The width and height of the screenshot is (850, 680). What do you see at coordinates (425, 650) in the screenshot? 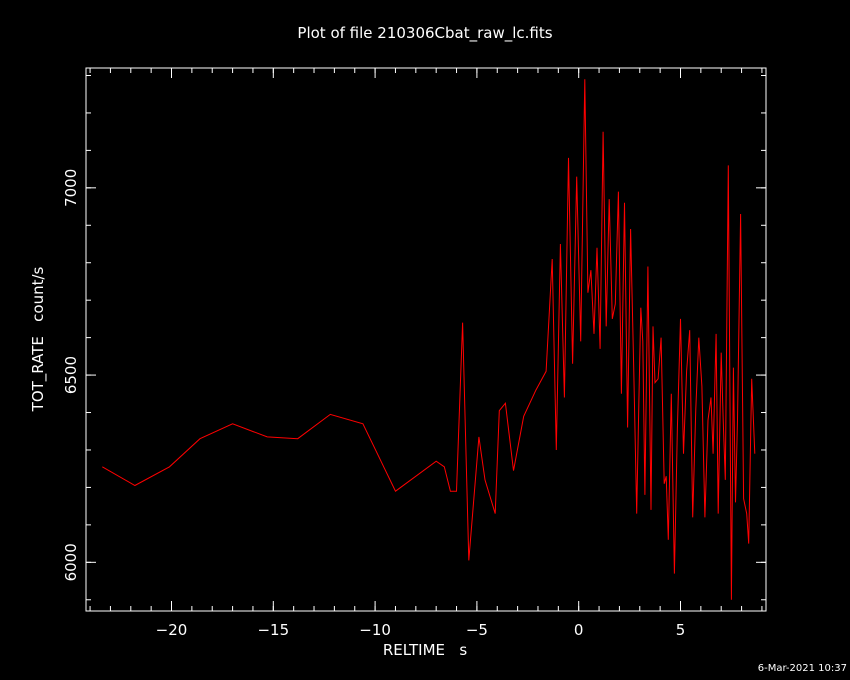
I see `x-axis-label: RELTIME s` at bounding box center [425, 650].